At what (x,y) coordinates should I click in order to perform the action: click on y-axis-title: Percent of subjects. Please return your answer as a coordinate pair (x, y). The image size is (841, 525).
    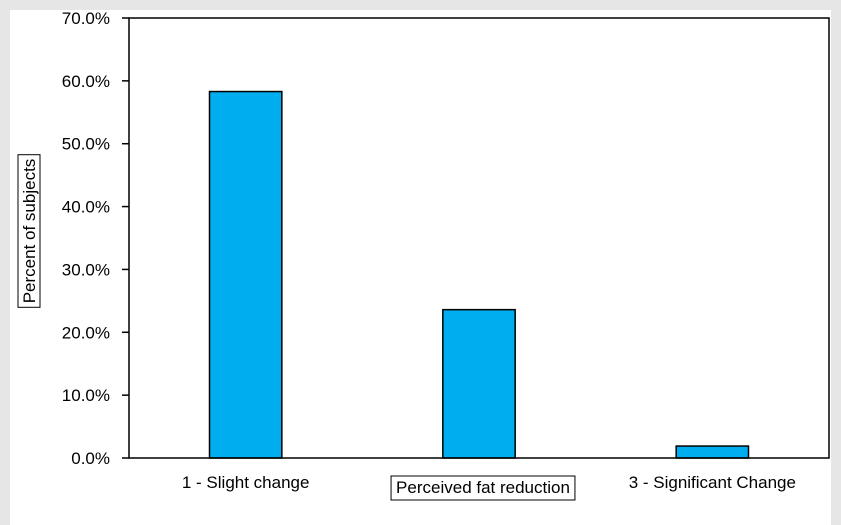
    Looking at the image, I should click on (29, 231).